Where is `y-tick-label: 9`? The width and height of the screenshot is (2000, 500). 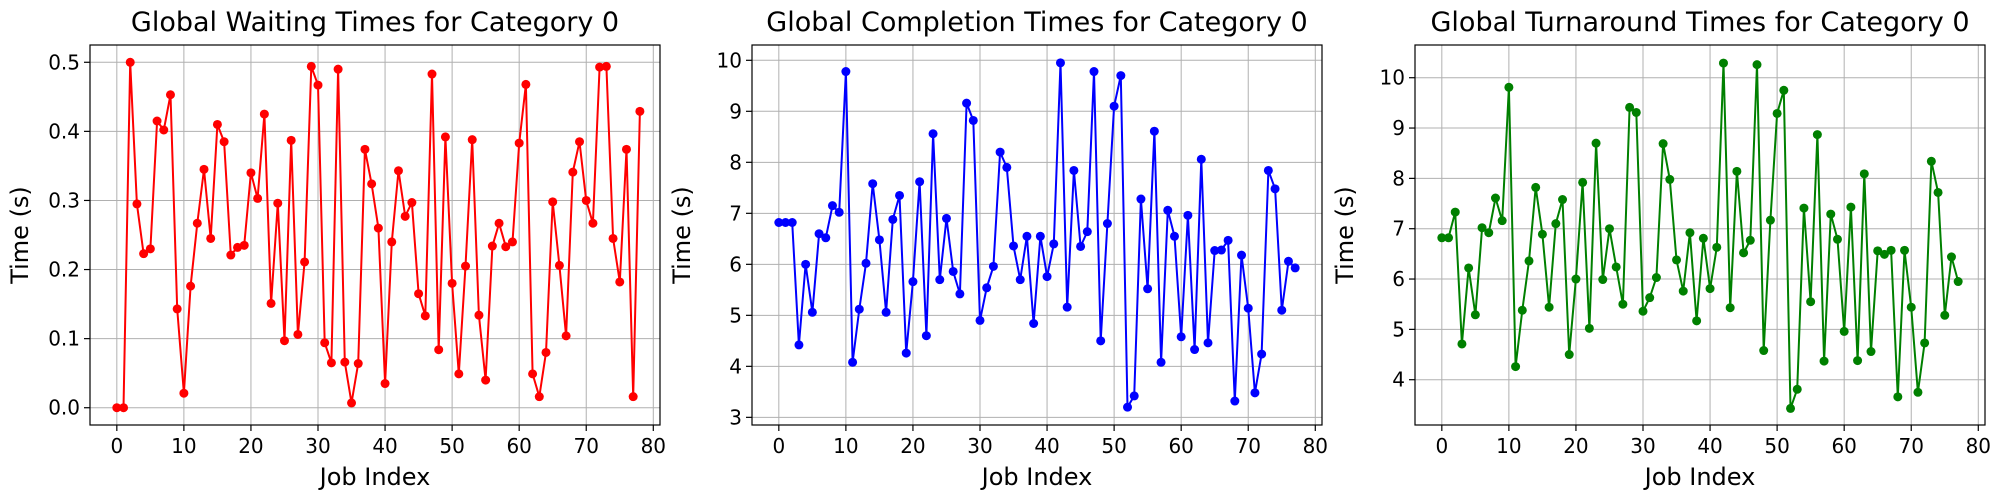
y-tick-label: 9 is located at coordinates (735, 111).